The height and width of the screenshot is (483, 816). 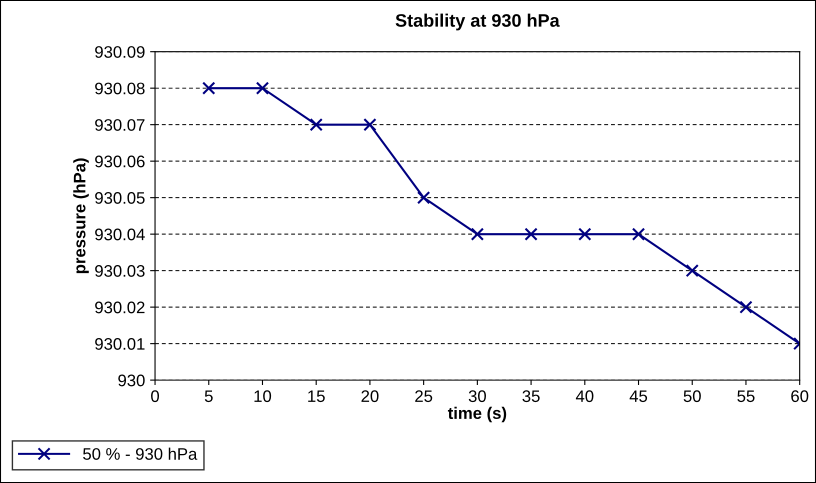 What do you see at coordinates (370, 396) in the screenshot?
I see `x-tick-label: 20` at bounding box center [370, 396].